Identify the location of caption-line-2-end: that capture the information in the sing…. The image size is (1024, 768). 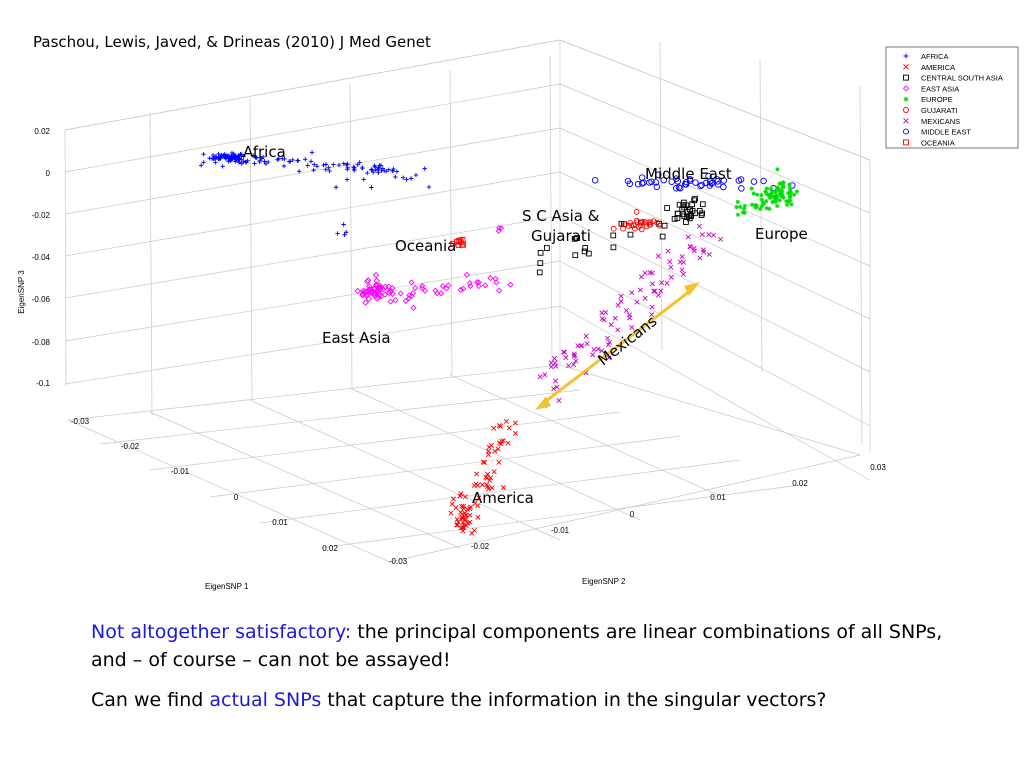
(574, 700).